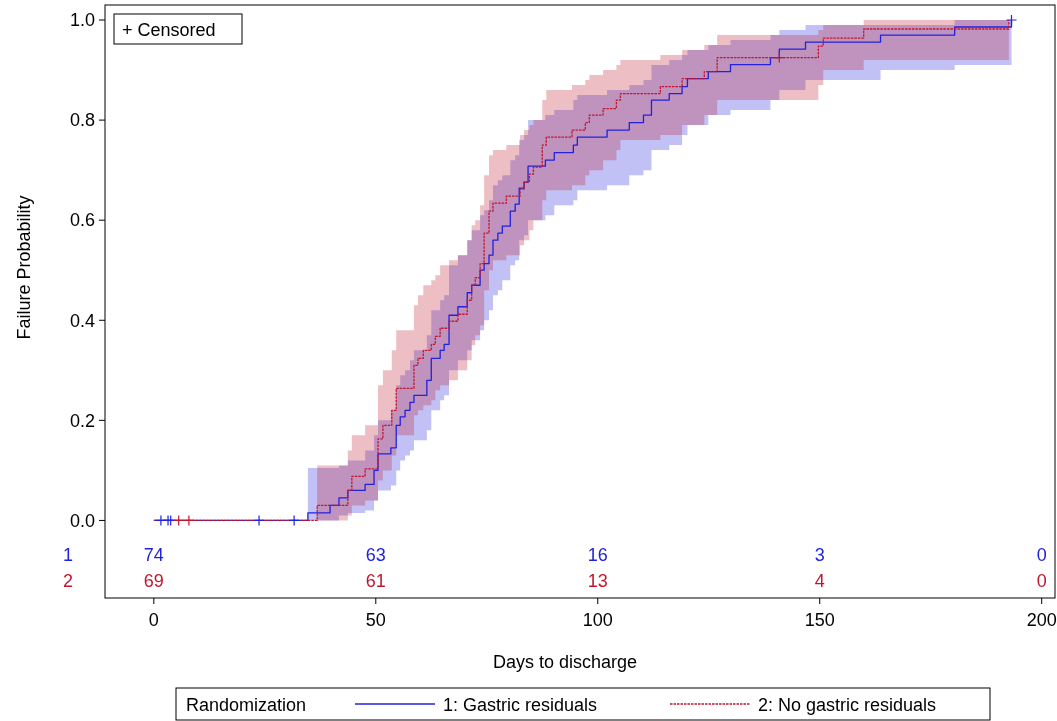  Describe the element at coordinates (565, 662) in the screenshot. I see `x-axis-title: Days to discharge` at that location.